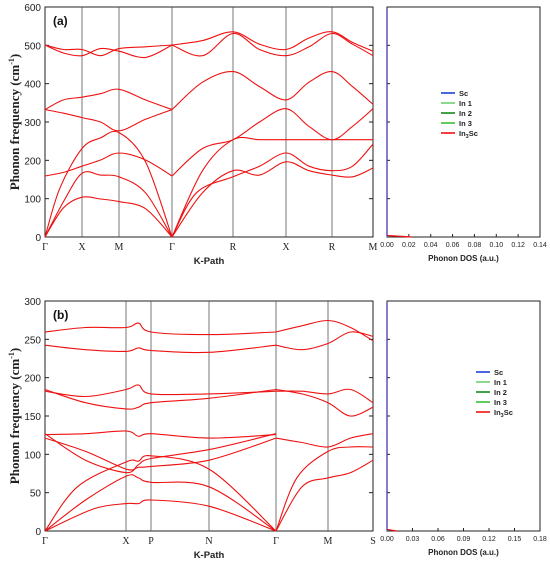 The width and height of the screenshot is (550, 562). What do you see at coordinates (409, 245) in the screenshot?
I see `dos-x-tick-label: 0.02` at bounding box center [409, 245].